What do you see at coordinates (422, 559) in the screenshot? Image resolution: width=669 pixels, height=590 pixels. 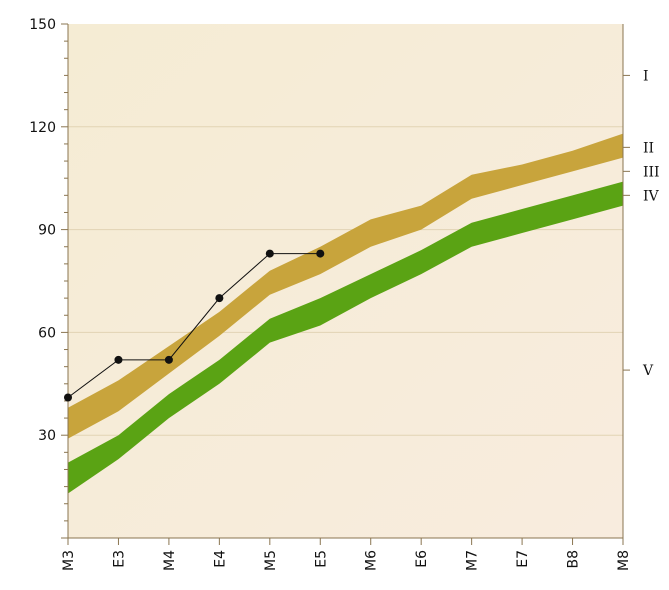 I see `x-tick-label-E6: E6` at bounding box center [422, 559].